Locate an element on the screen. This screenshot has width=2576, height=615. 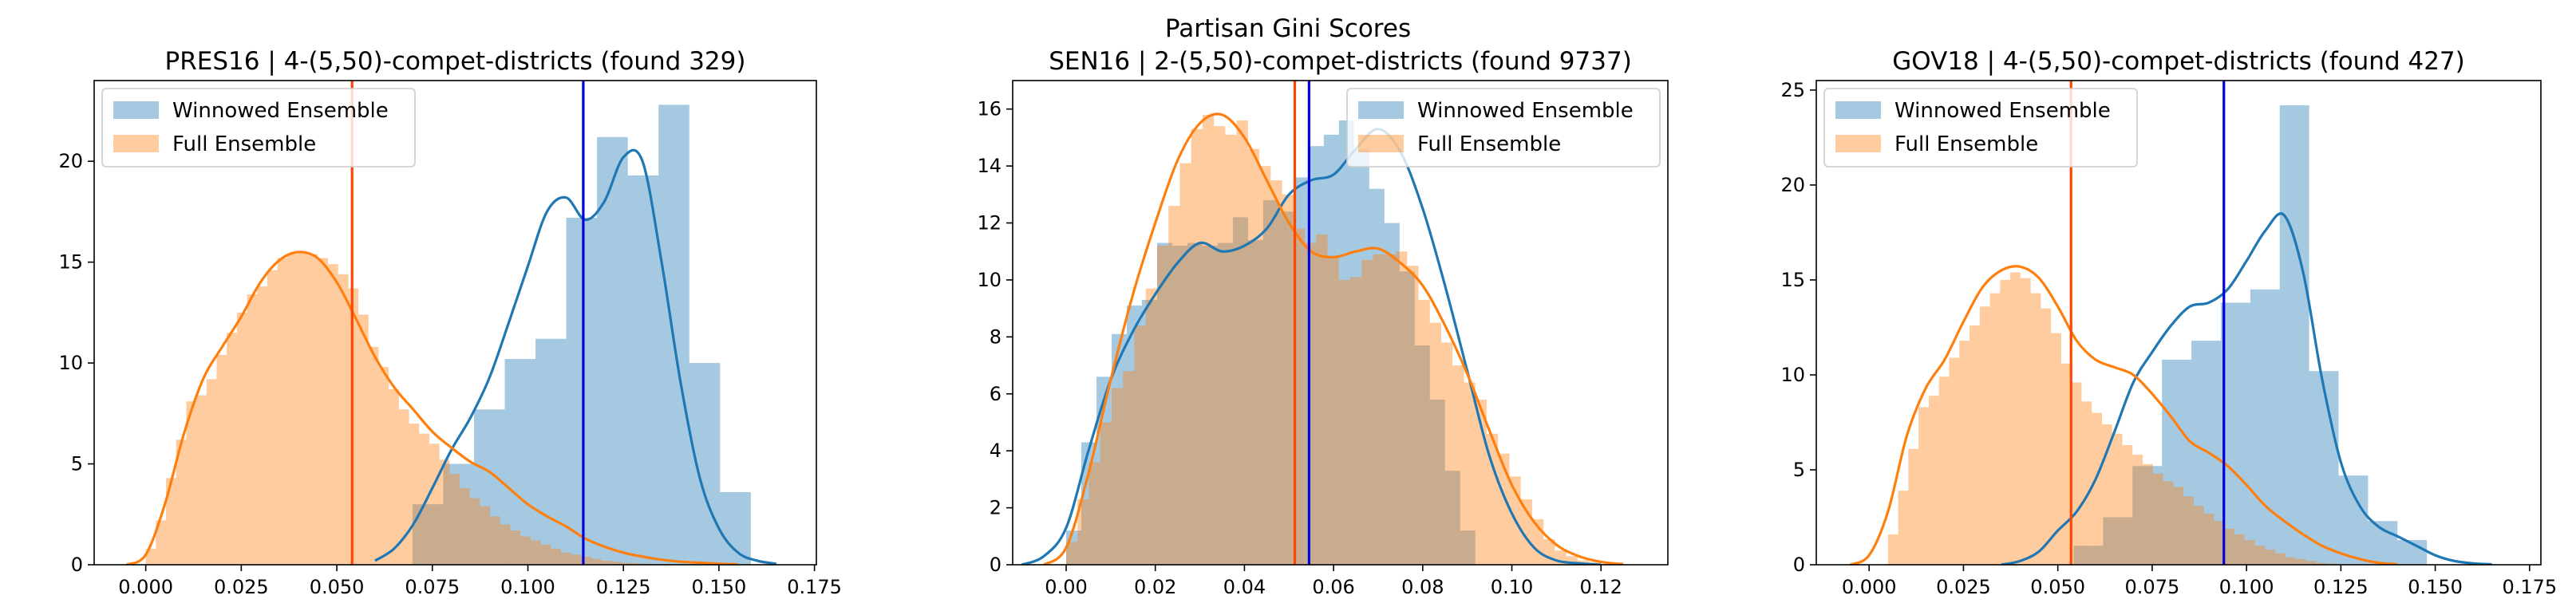
y-tick-label: 25 is located at coordinates (1792, 90).